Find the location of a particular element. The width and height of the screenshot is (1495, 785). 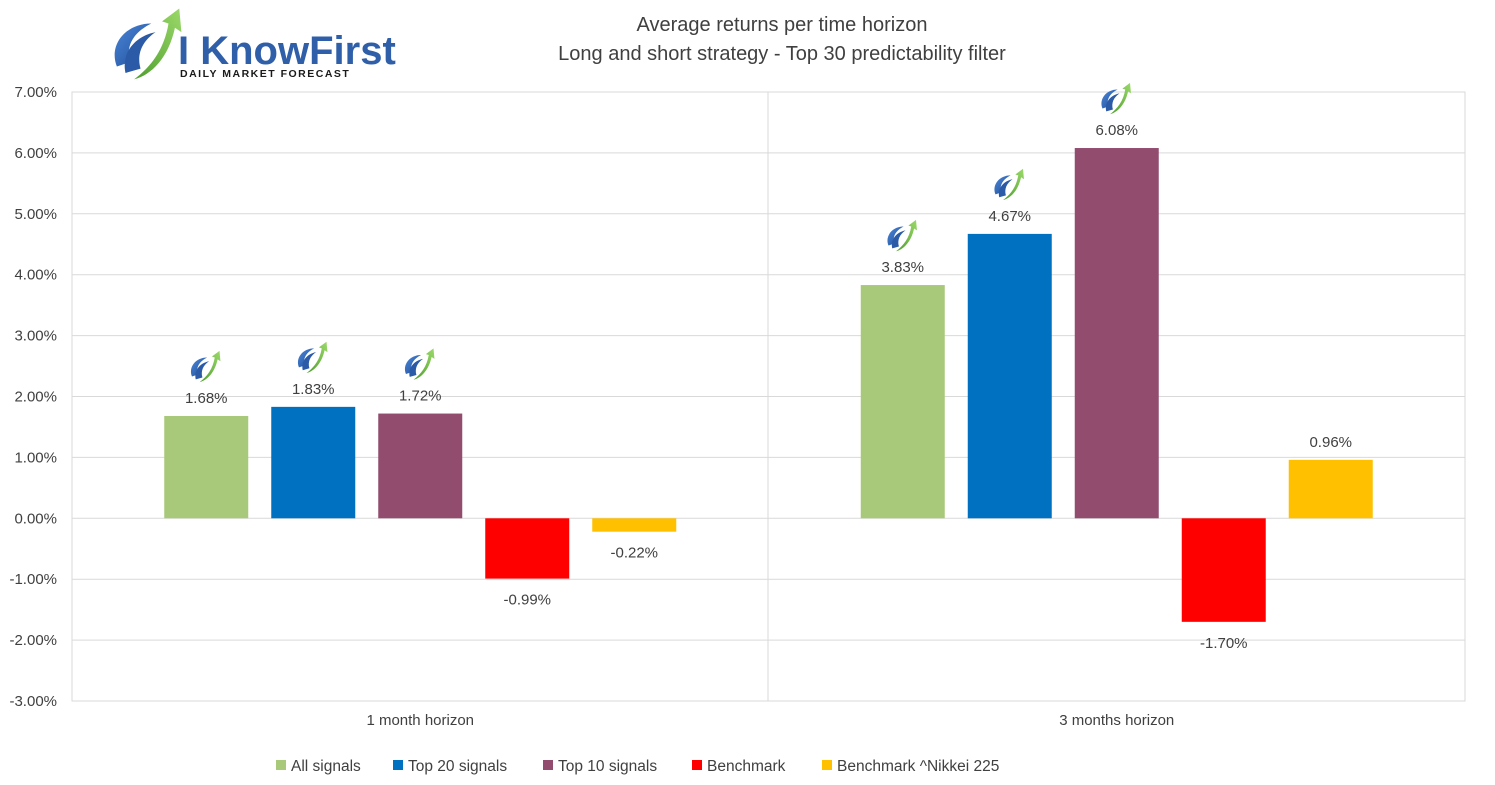

category-label: 3 months horizon is located at coordinates (1116, 720).